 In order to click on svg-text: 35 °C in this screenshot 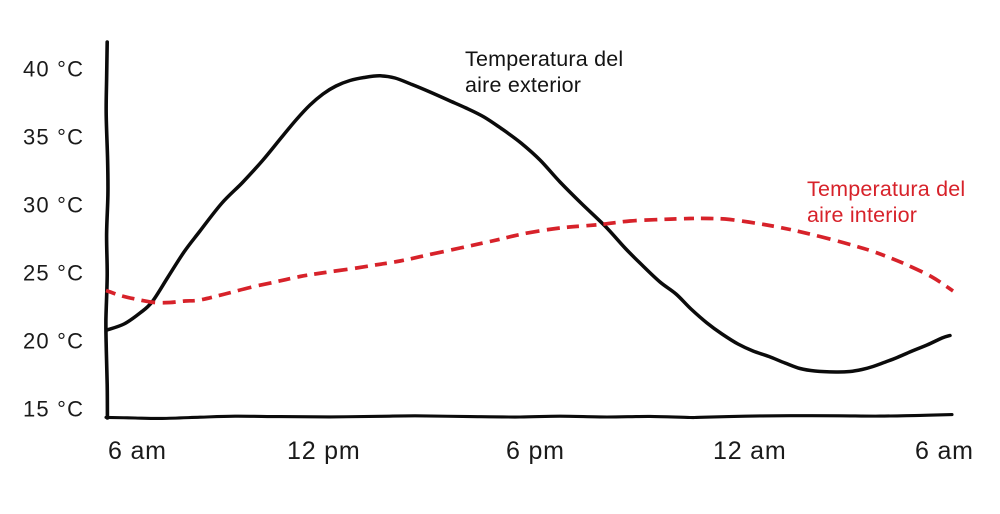, I will do `click(53, 137)`.